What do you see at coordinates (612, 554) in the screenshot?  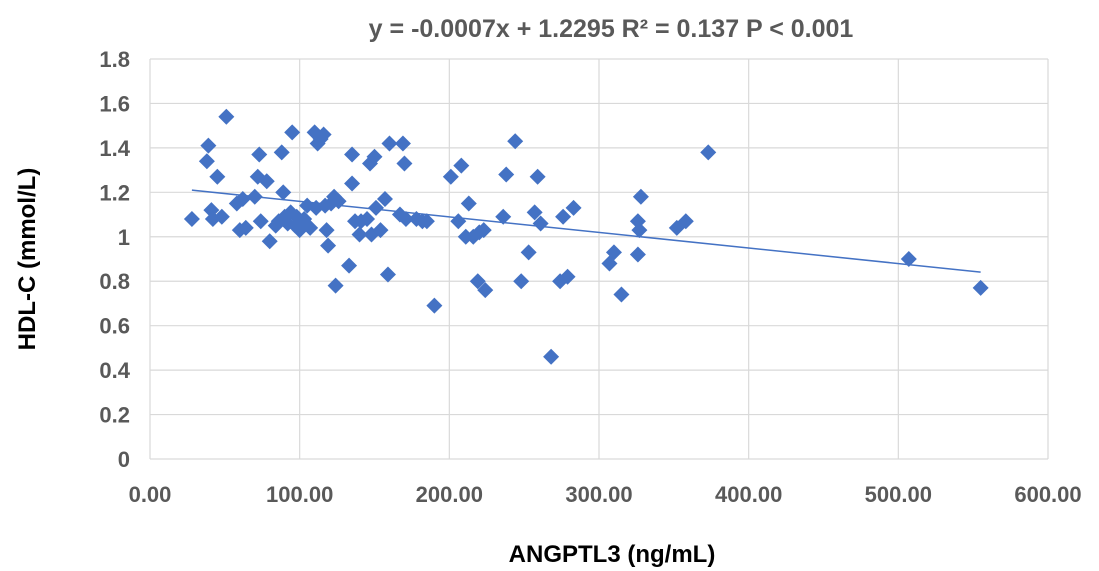 I see `x-axis-title: ANGPTL3 (ng/mL)` at bounding box center [612, 554].